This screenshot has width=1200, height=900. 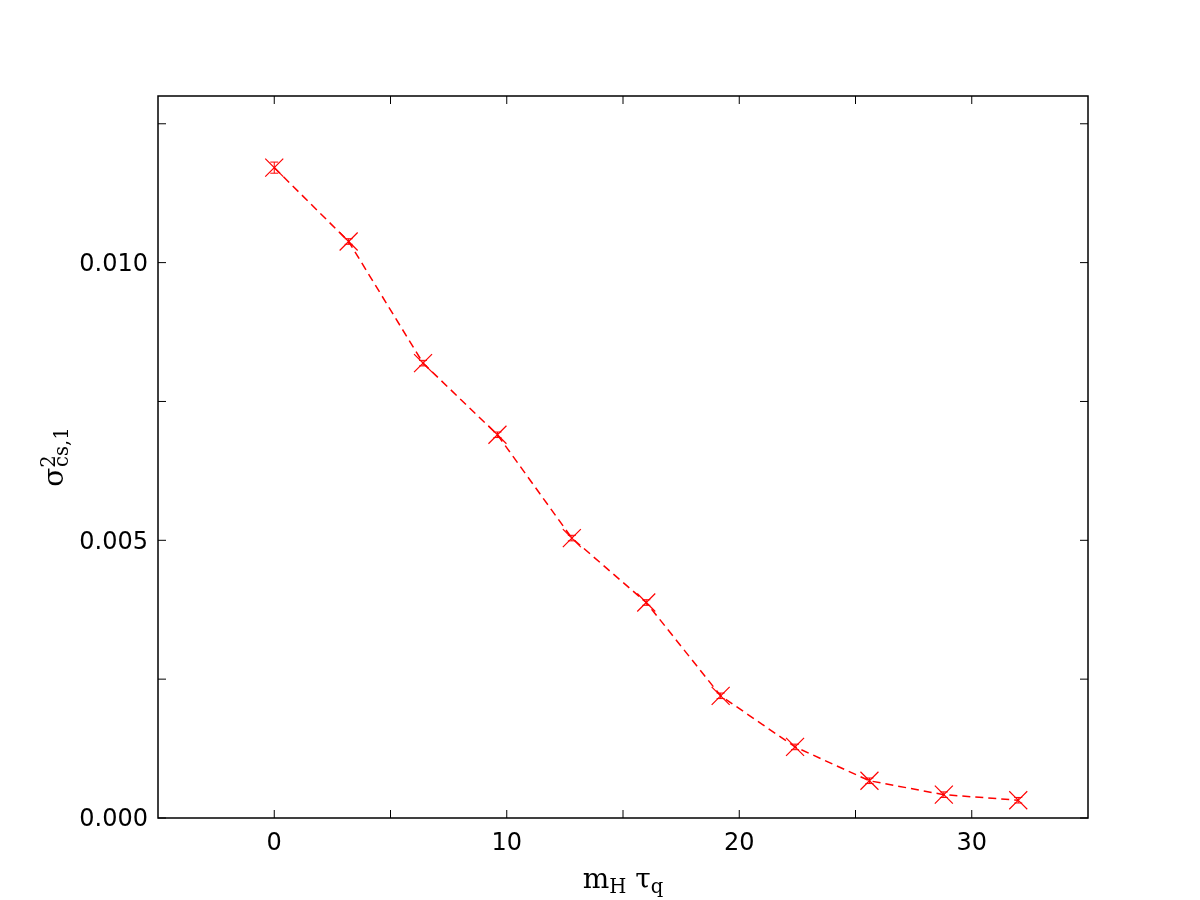 What do you see at coordinates (623, 880) in the screenshot?
I see `x-axis-title: m$_{H}$ τ$_{q}$` at bounding box center [623, 880].